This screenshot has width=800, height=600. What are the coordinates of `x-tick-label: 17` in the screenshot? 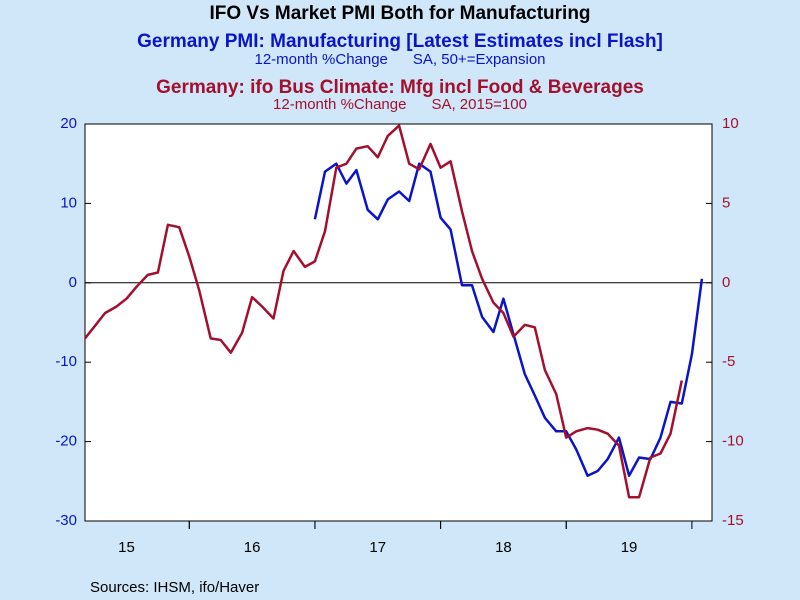 It's located at (377, 547).